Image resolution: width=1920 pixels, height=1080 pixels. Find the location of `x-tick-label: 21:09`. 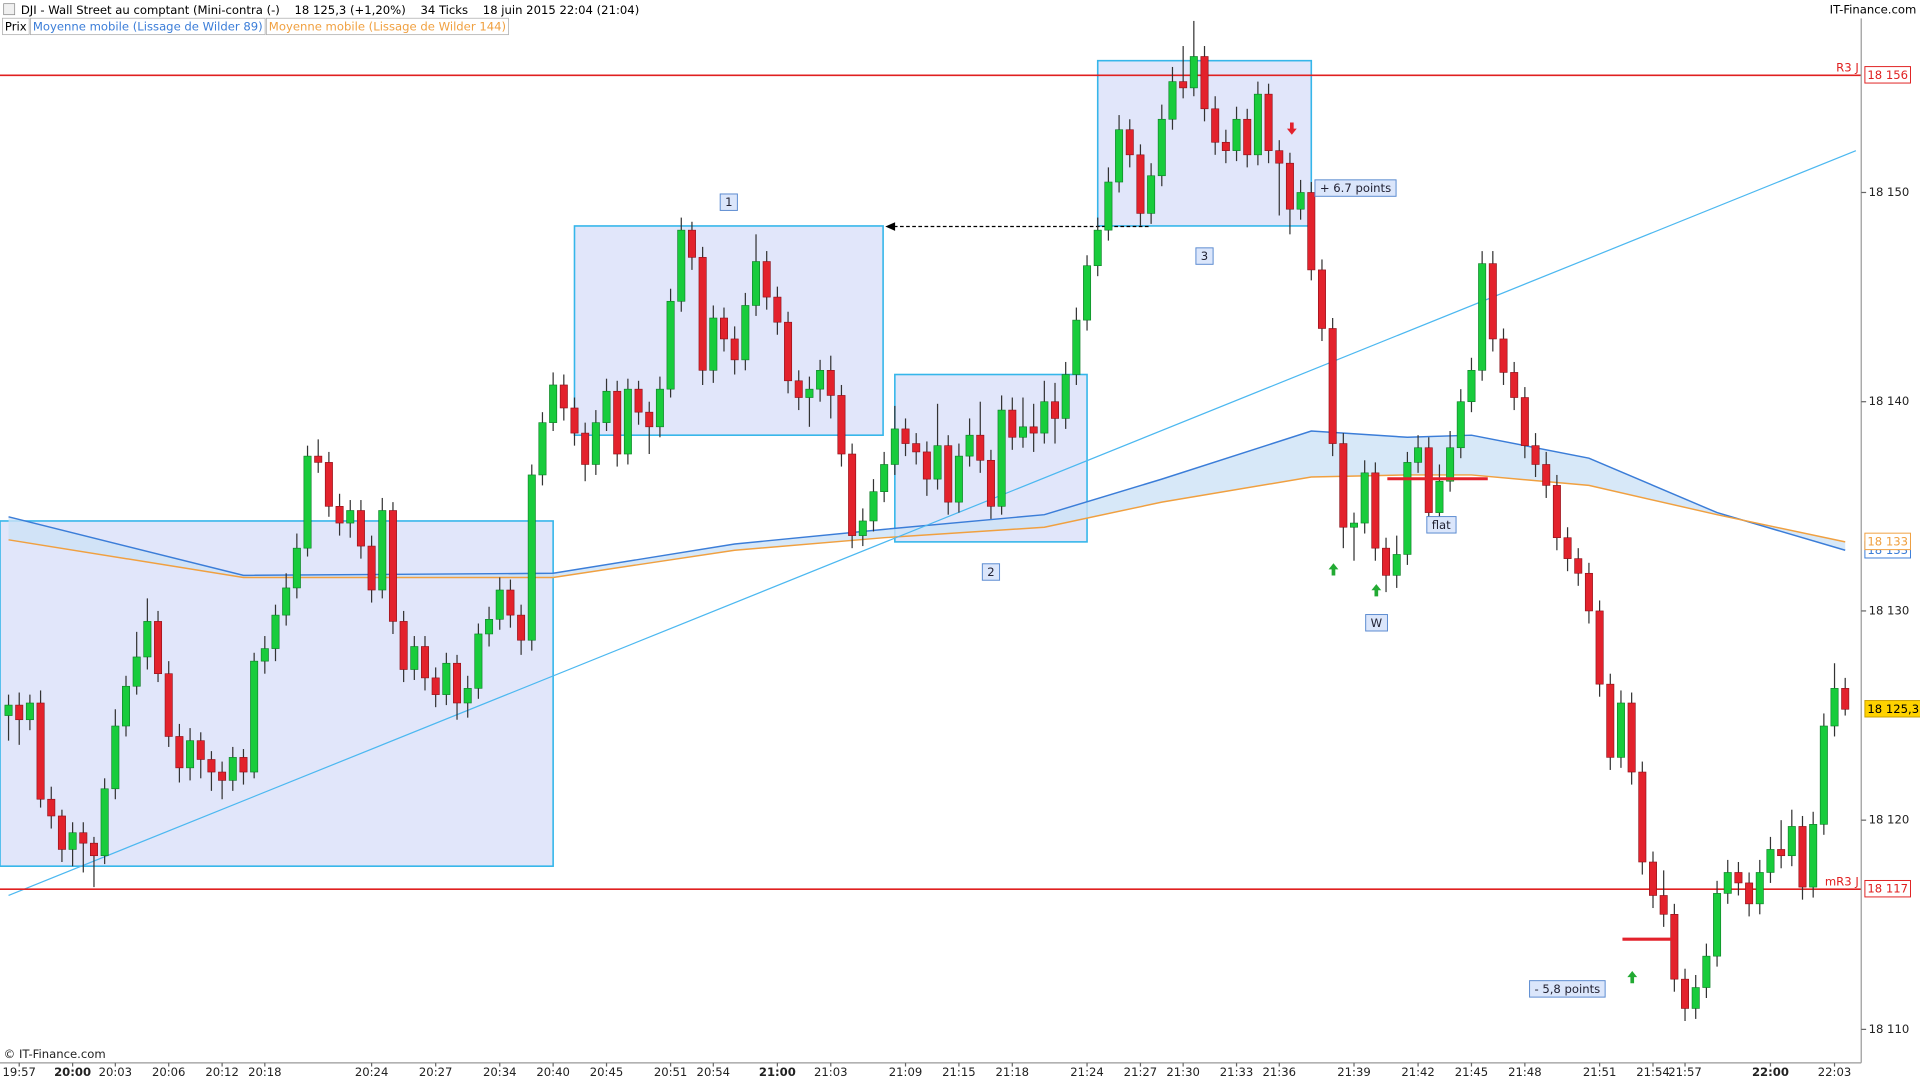

x-tick-label: 21:09 is located at coordinates (906, 1072).